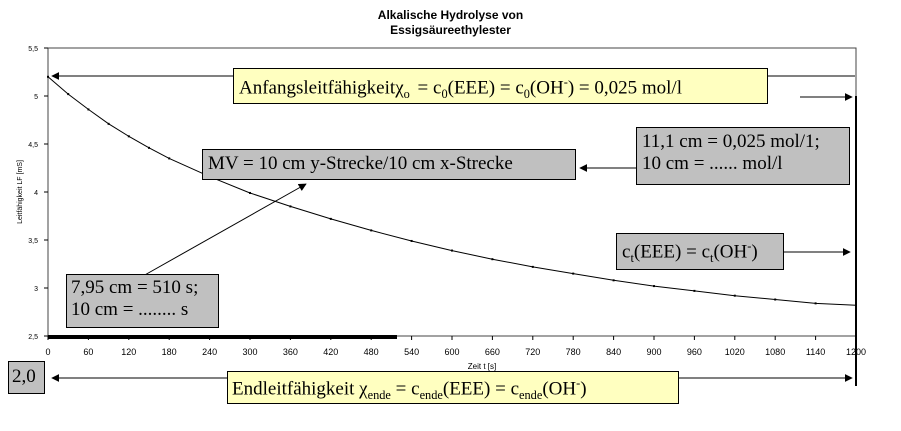 The image size is (901, 431). What do you see at coordinates (671, 252) in the screenshot?
I see `formula-part: (EEE) = c` at bounding box center [671, 252].